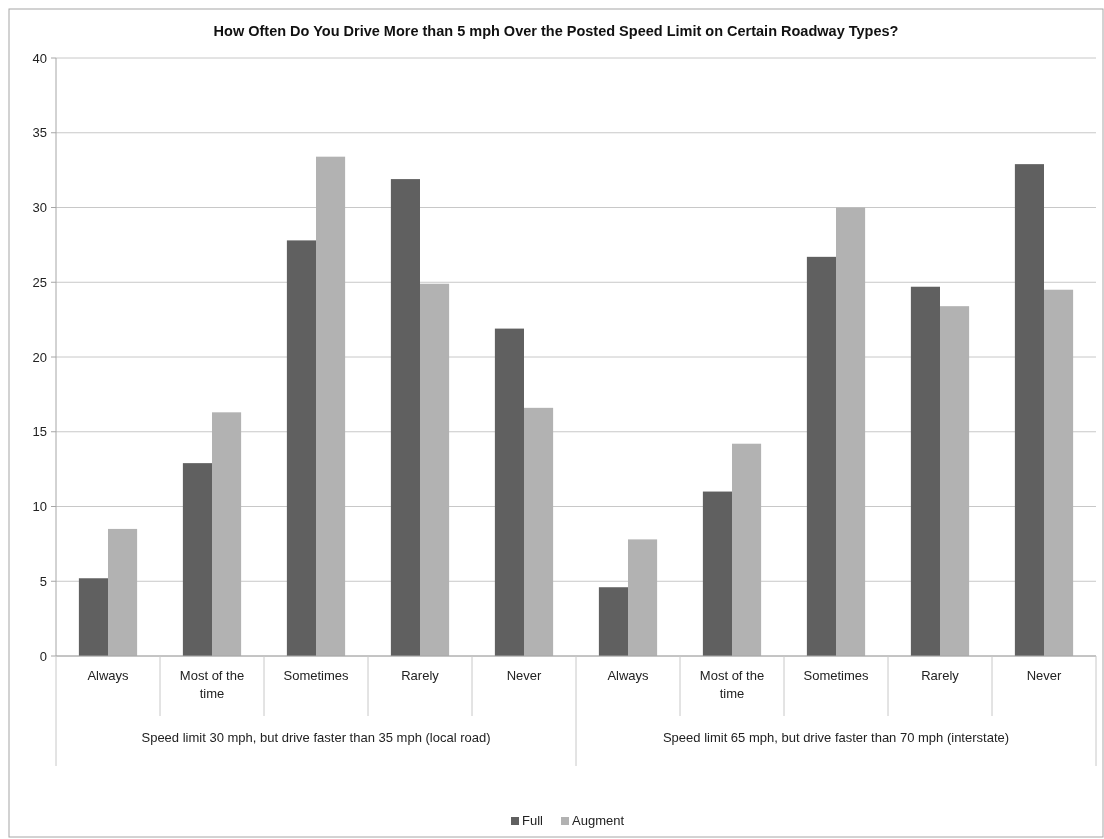 The width and height of the screenshot is (1104, 839). I want to click on y-tick-label: 15, so click(39, 432).